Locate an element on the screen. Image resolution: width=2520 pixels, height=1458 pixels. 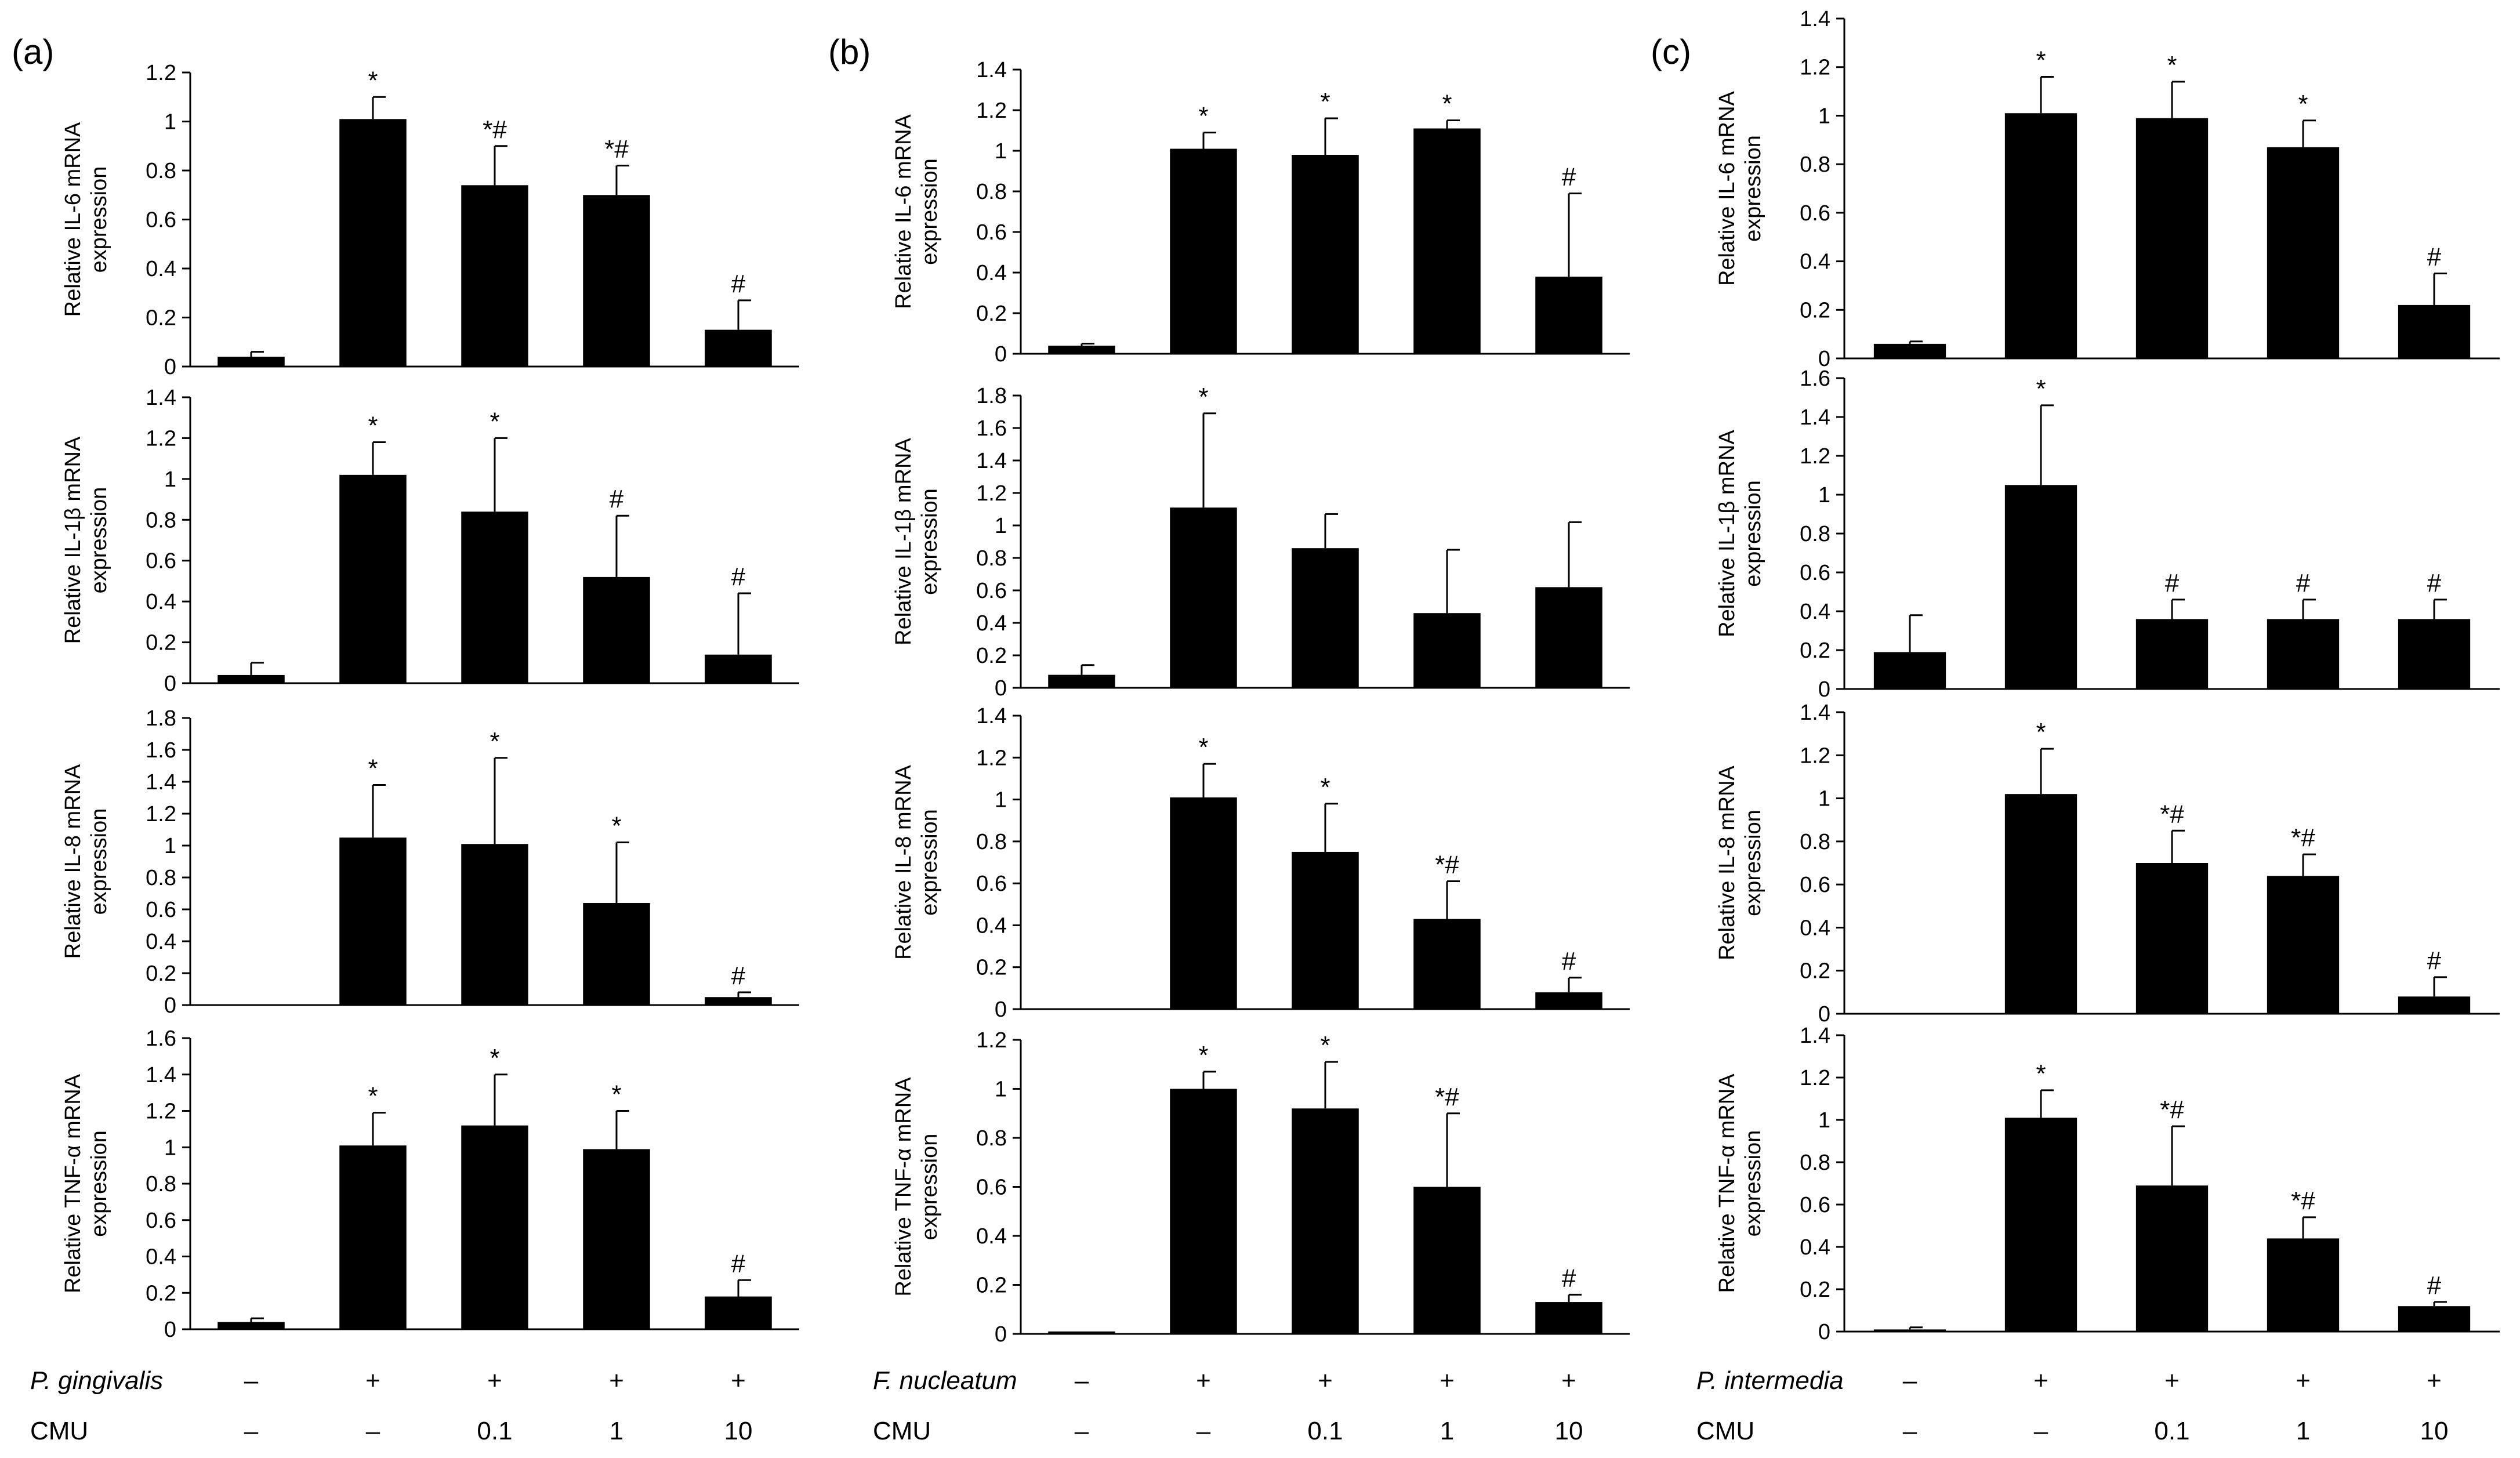
y-axis-title: Relative TNF-α mRNA is located at coordinates (903, 1187).